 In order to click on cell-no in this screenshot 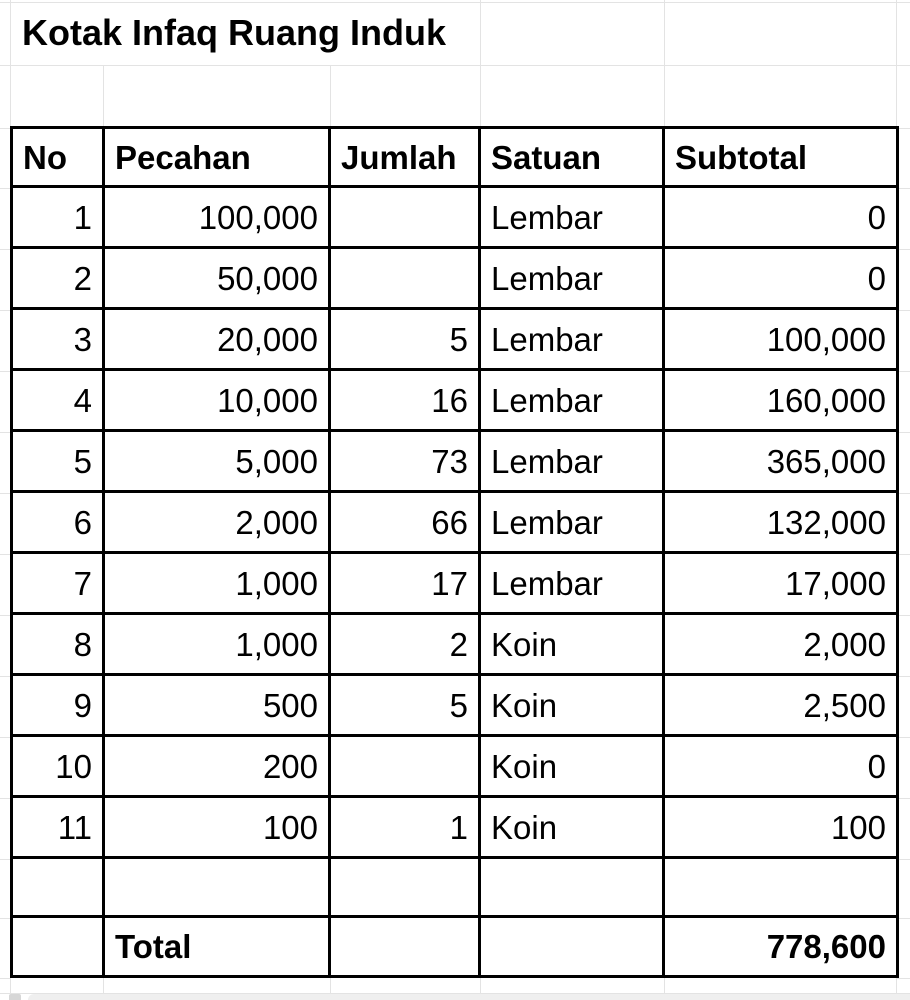, I will do `click(59, 888)`.